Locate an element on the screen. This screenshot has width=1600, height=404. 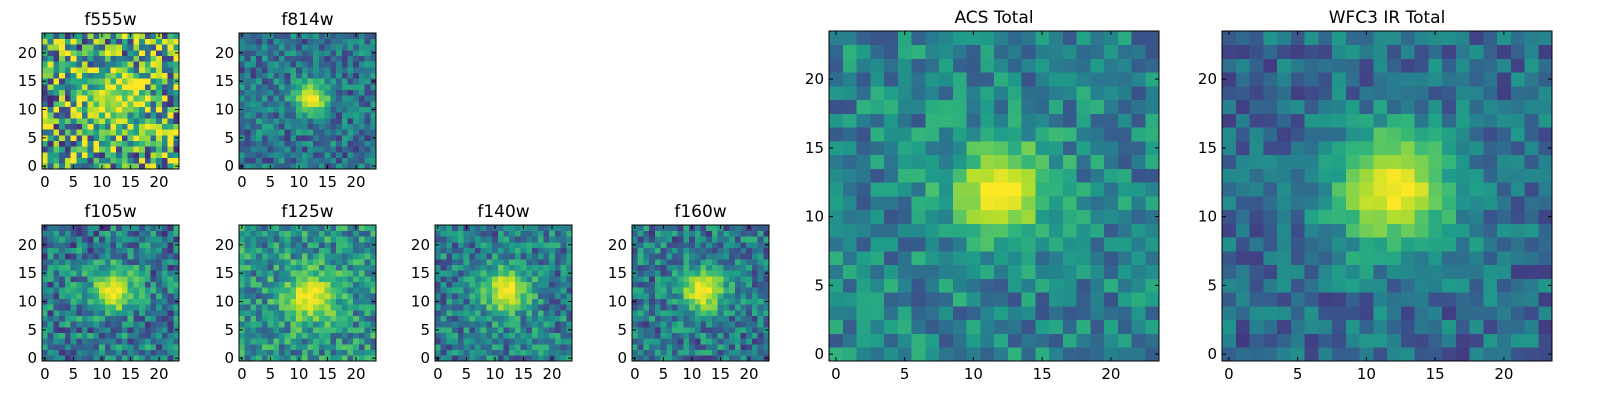
y-tick-label: 15 is located at coordinates (617, 273).